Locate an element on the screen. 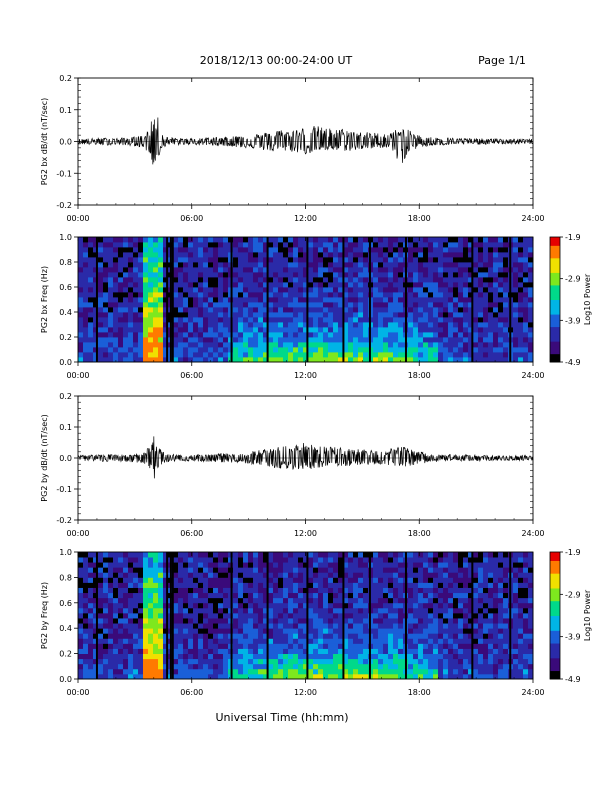 Image resolution: width=612 pixels, height=797 pixels. y-tick-label: 0.2 is located at coordinates (65, 337).